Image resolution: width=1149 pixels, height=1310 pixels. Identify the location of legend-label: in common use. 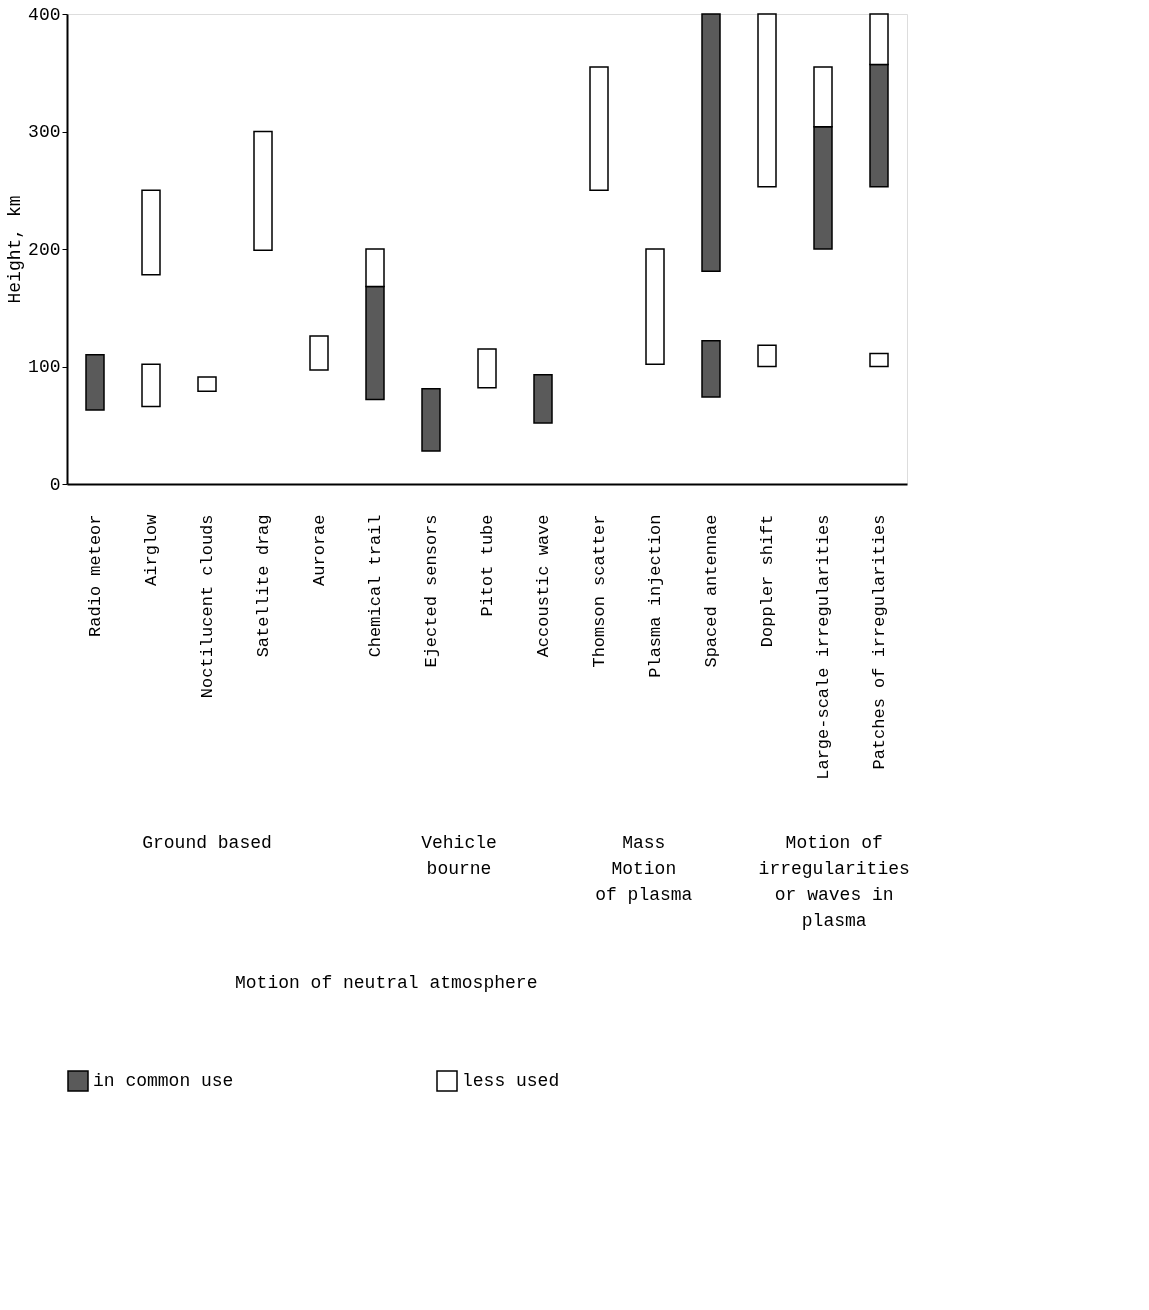
(163, 1081).